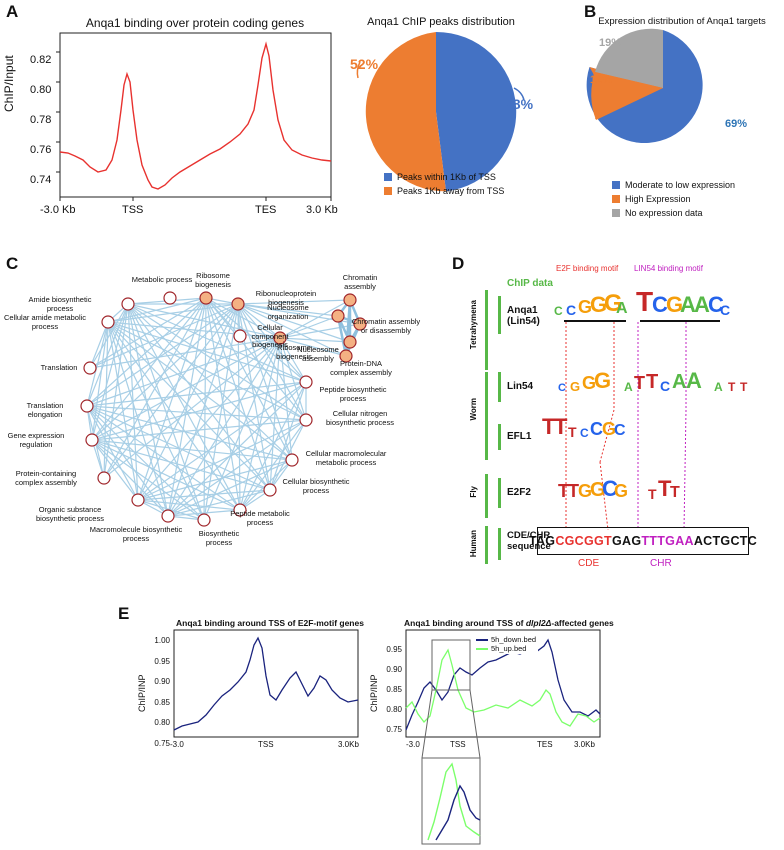 This screenshot has width=784, height=850. Describe the element at coordinates (667, 541) in the screenshot. I see `seq-chr: TTTGAA` at that location.